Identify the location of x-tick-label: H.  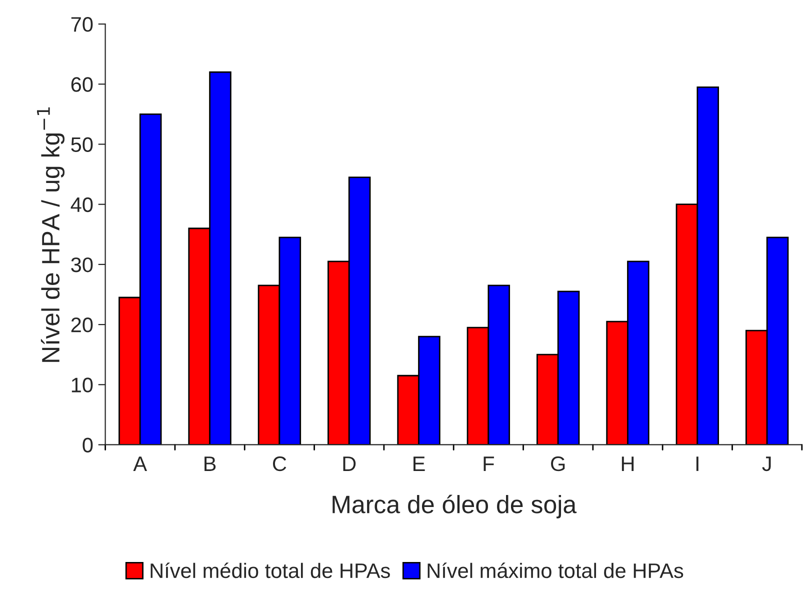
(628, 463).